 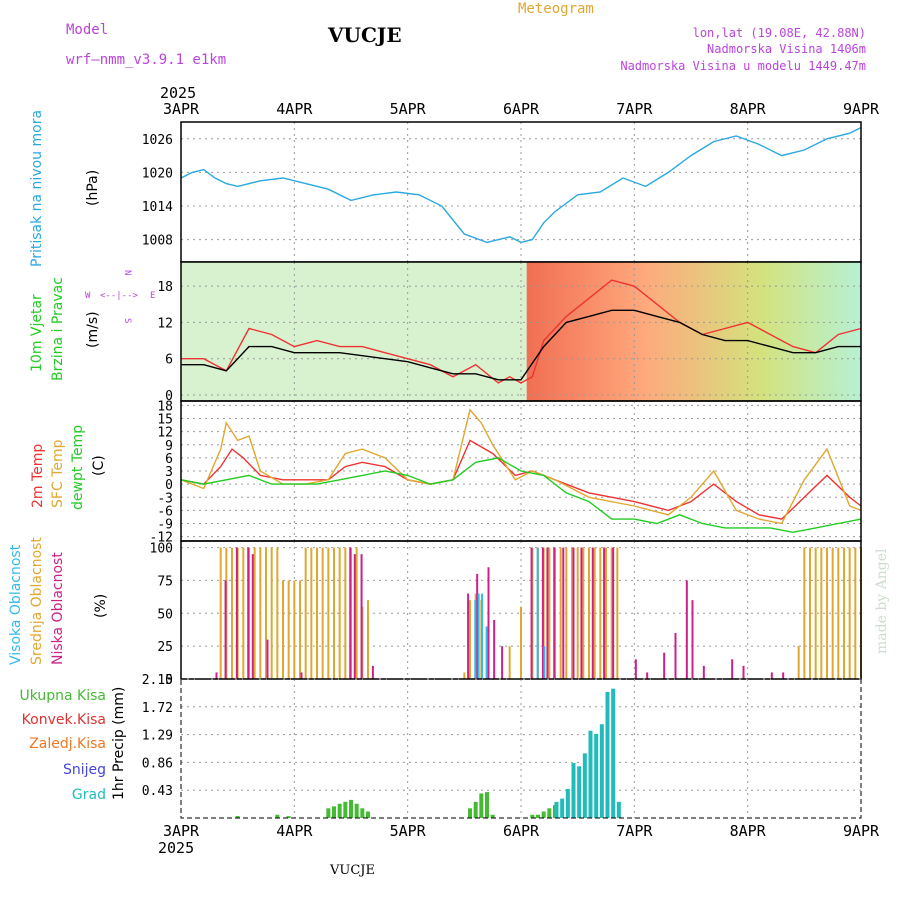 I want to click on wind-panel: 0 6 12 18, so click(x=509, y=332).